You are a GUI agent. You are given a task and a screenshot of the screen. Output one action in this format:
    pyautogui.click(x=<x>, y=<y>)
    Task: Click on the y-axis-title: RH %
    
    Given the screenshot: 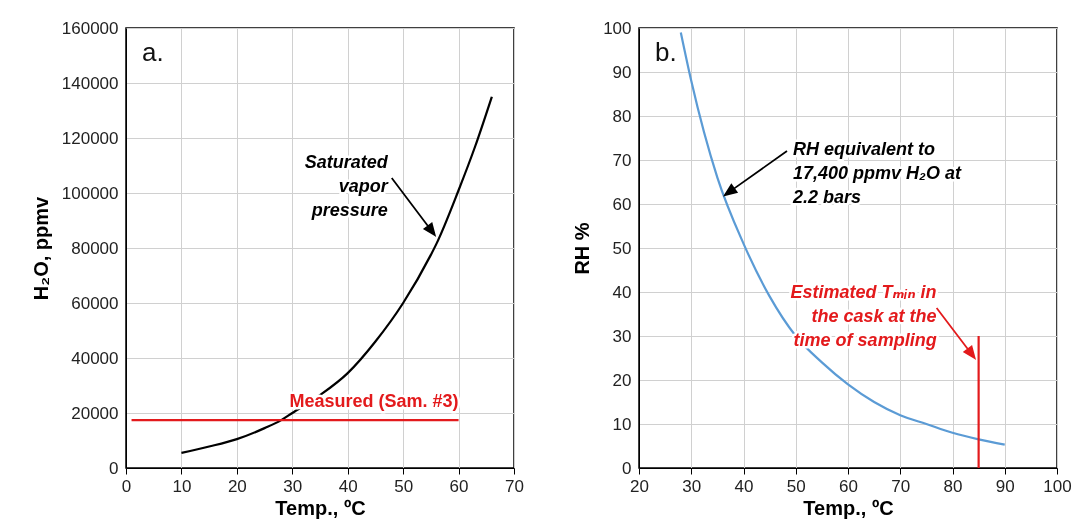 What is the action you would take?
    pyautogui.click(x=582, y=248)
    